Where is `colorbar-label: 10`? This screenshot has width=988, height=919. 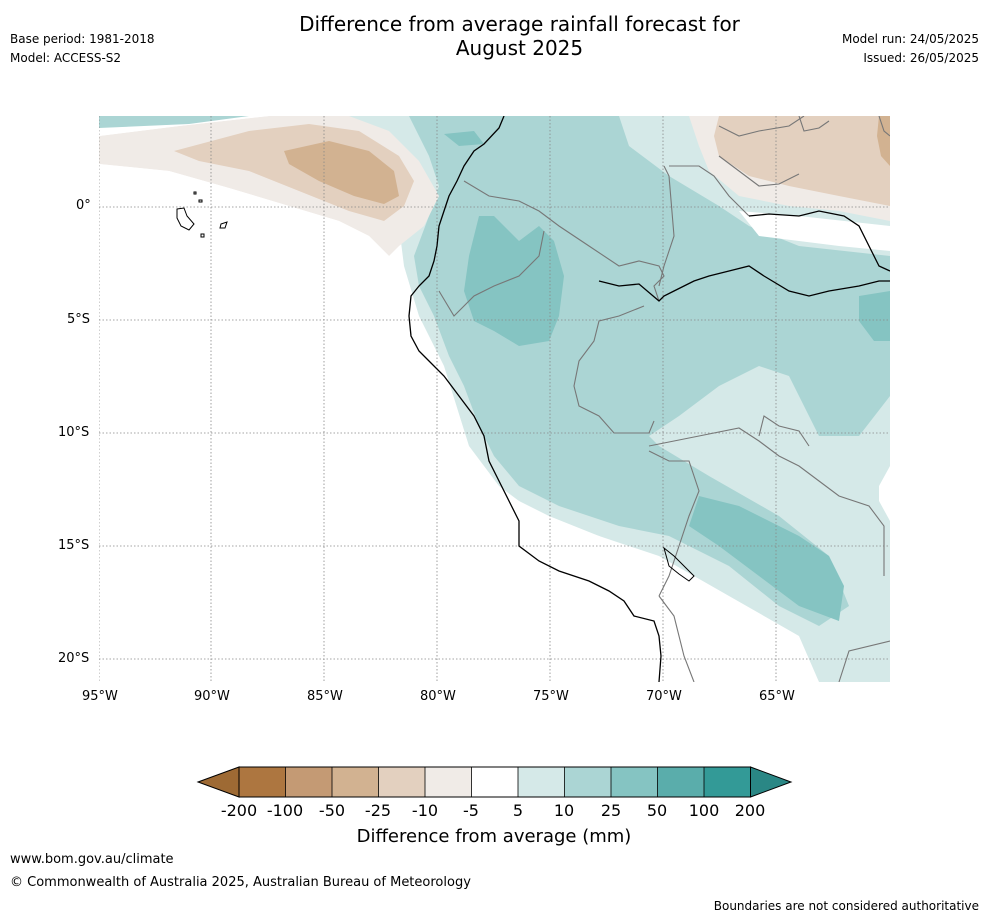 colorbar-label: 10 is located at coordinates (564, 810).